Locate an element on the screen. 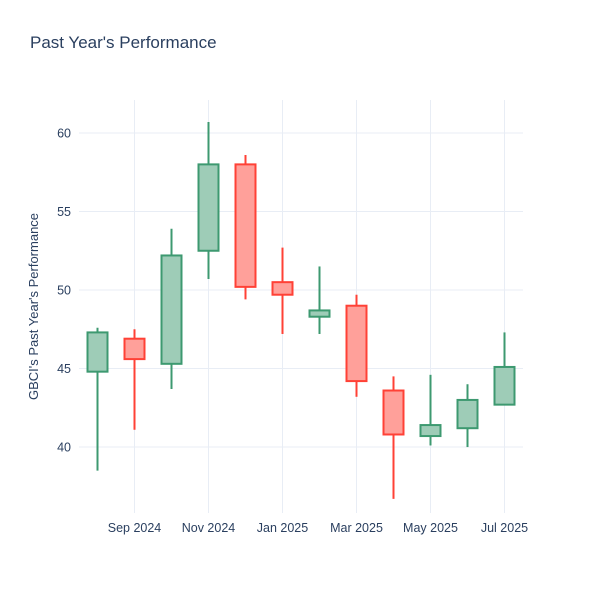 This screenshot has height=600, width=600. y-axis-title: GBCI's Past Year's Performance is located at coordinates (33, 306).